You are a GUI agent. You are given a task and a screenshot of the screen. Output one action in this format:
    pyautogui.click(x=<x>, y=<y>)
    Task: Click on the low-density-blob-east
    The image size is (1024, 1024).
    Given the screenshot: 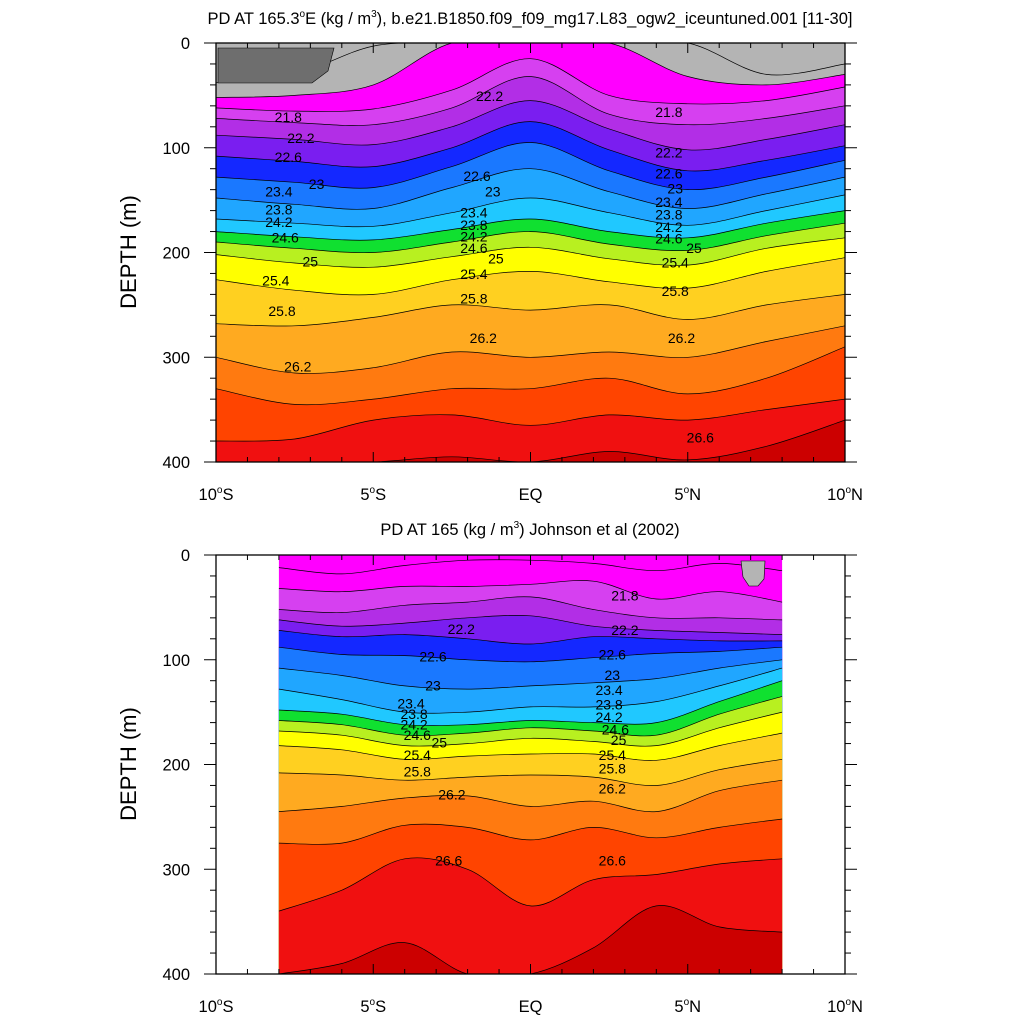 What is the action you would take?
    pyautogui.click(x=753, y=573)
    